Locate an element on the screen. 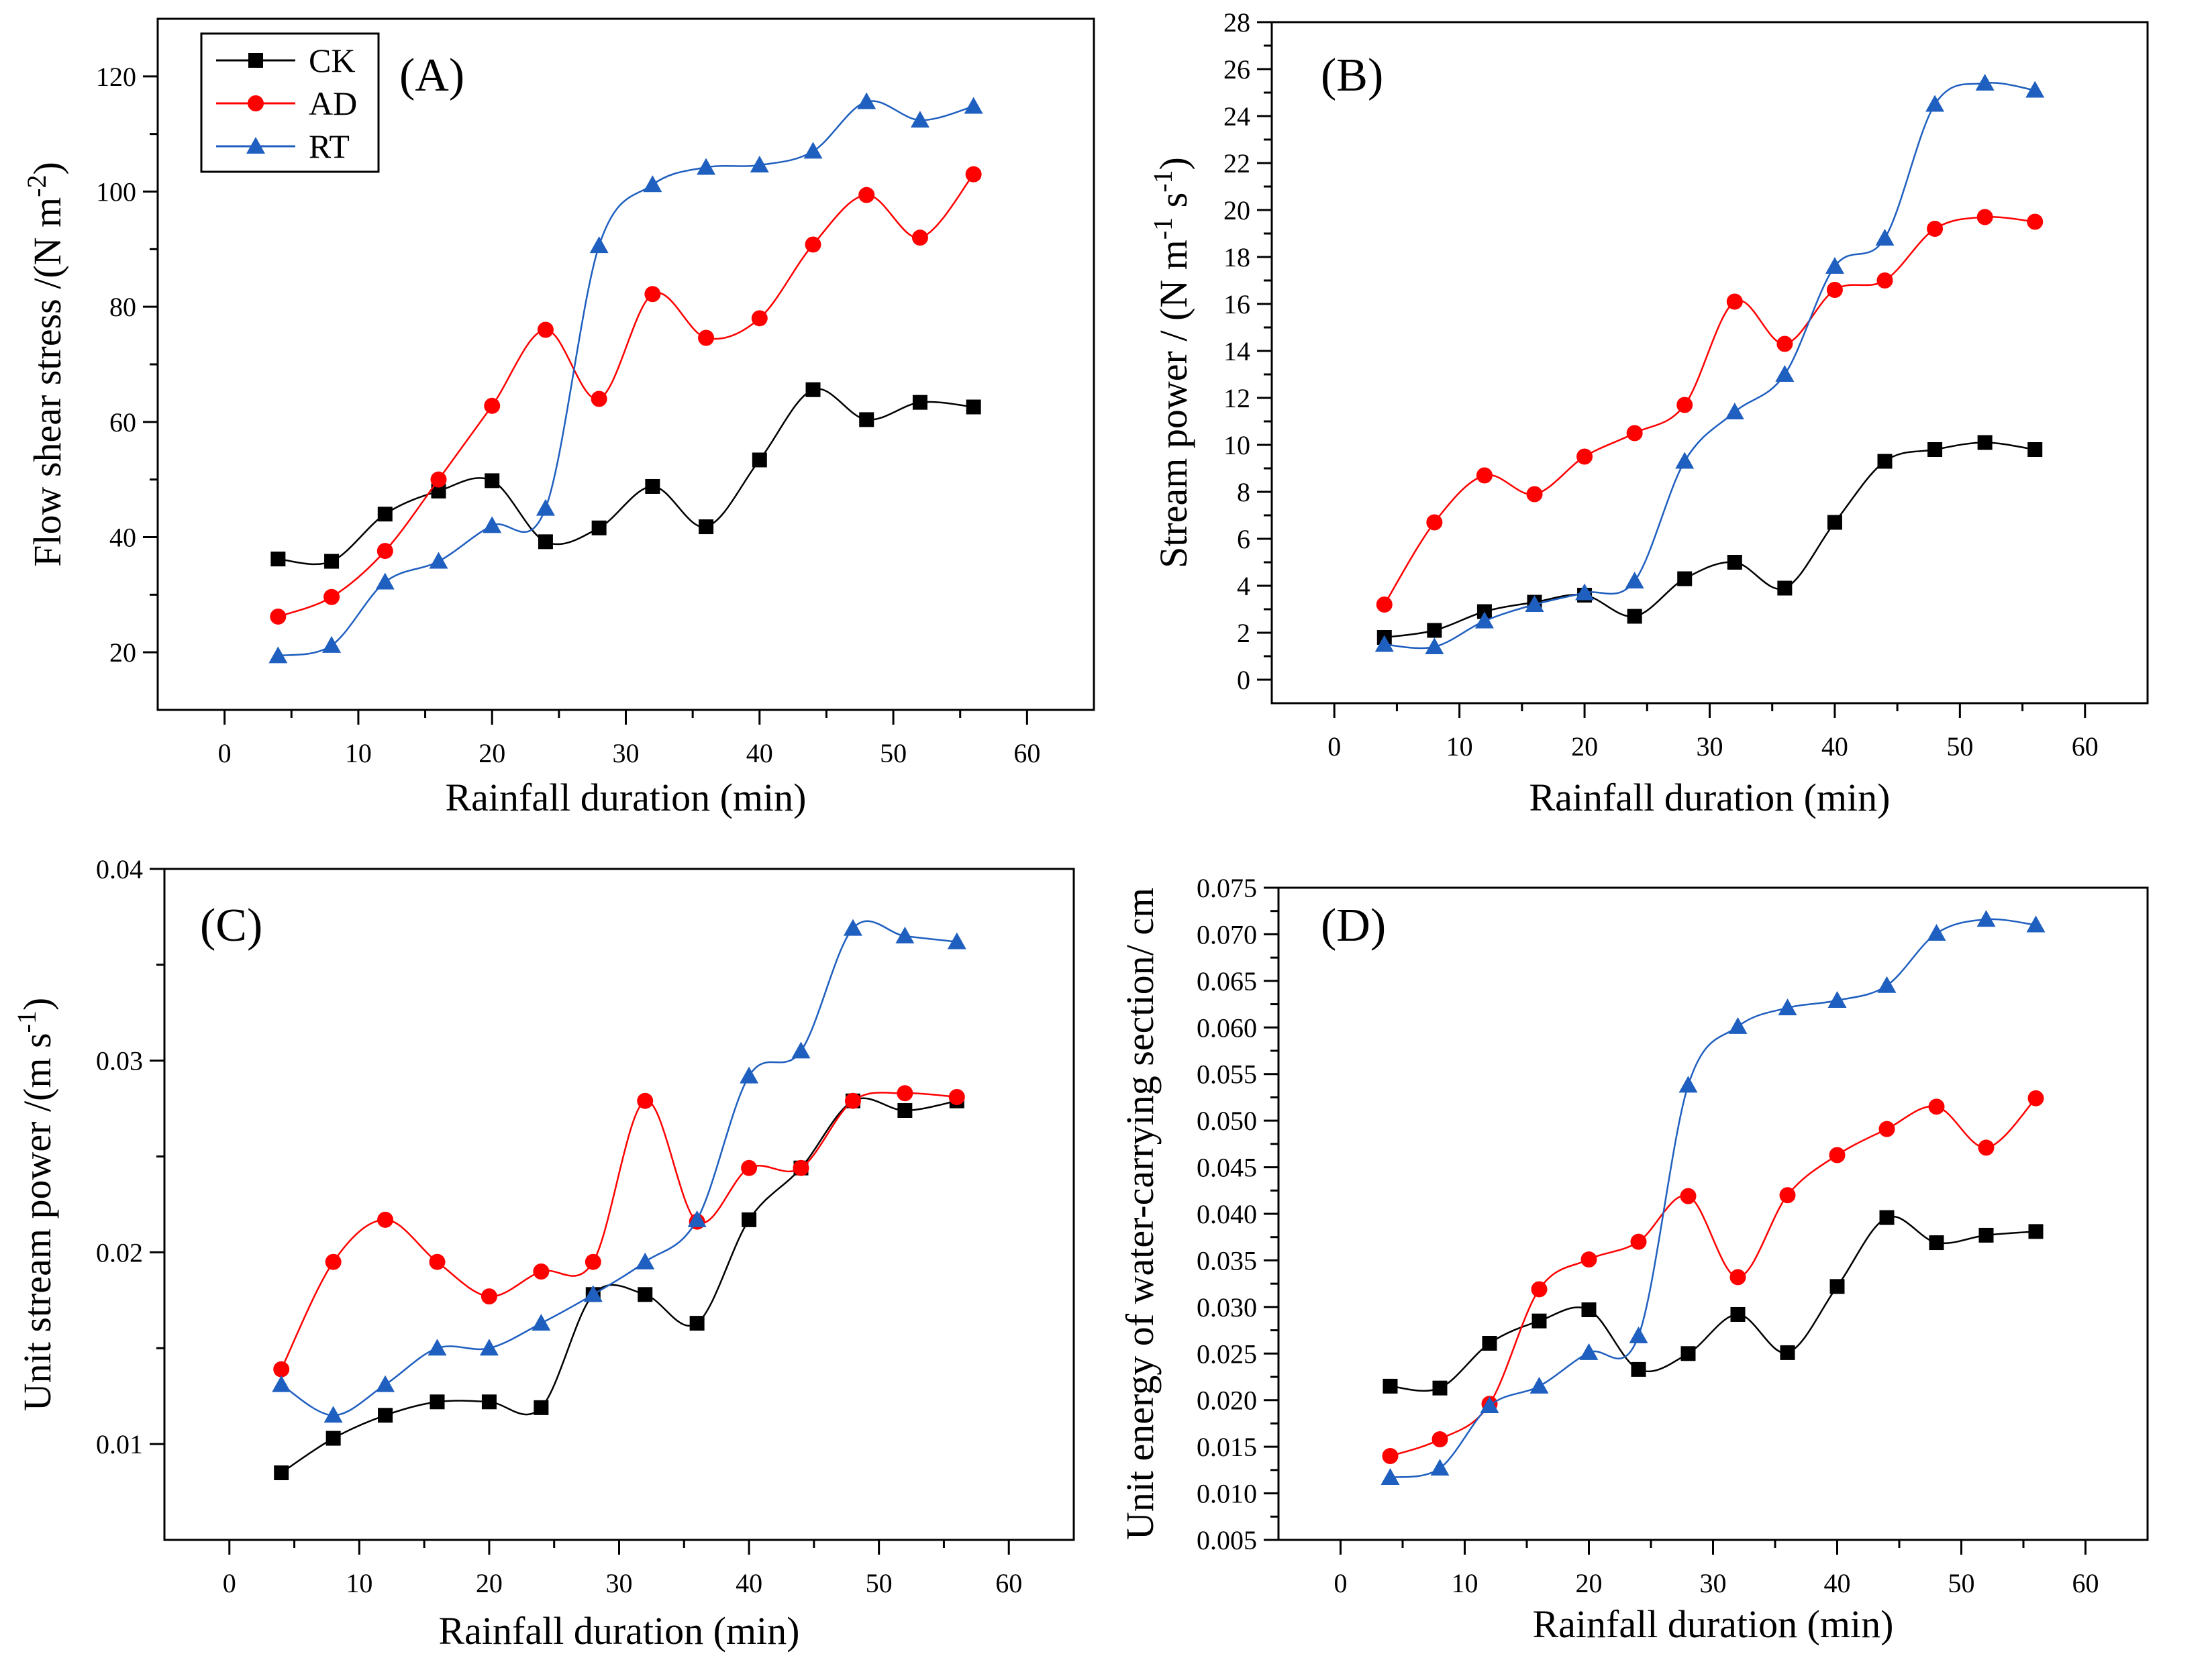 The width and height of the screenshot is (2212, 1658). y-tick-label: 0.020 is located at coordinates (1227, 1401).